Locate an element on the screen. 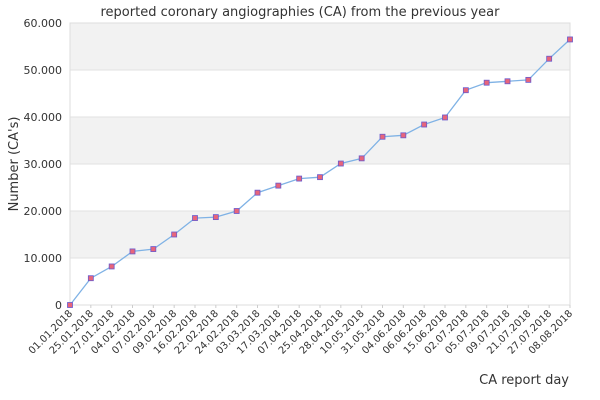  y-tick-label: 40.000 is located at coordinates (43, 117).